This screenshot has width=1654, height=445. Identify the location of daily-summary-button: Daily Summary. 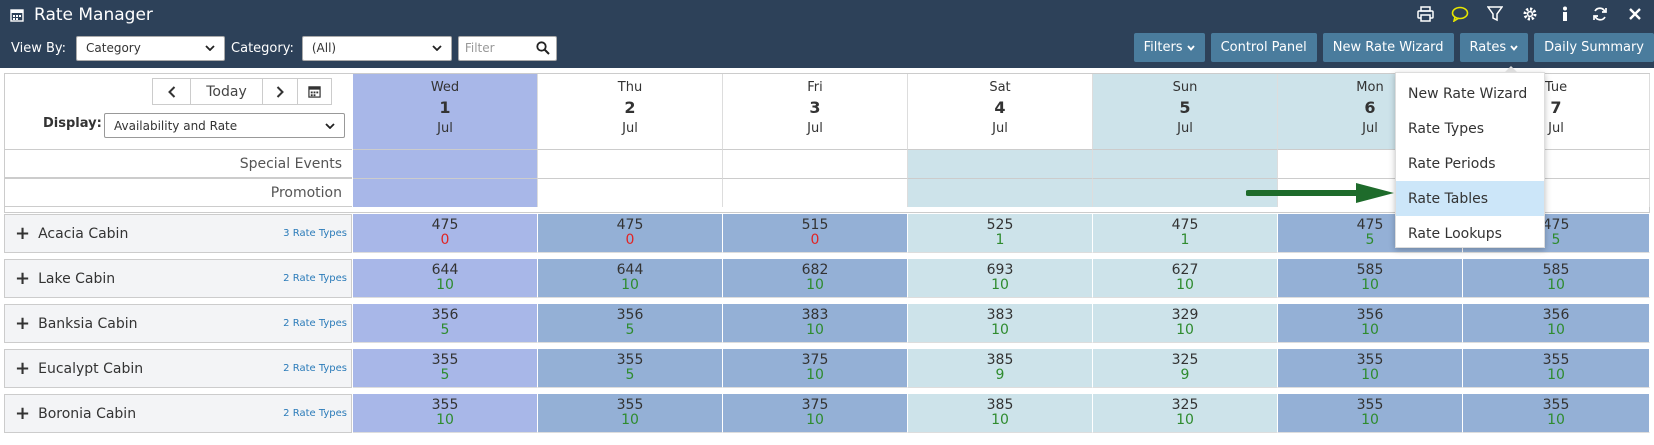
(1594, 47).